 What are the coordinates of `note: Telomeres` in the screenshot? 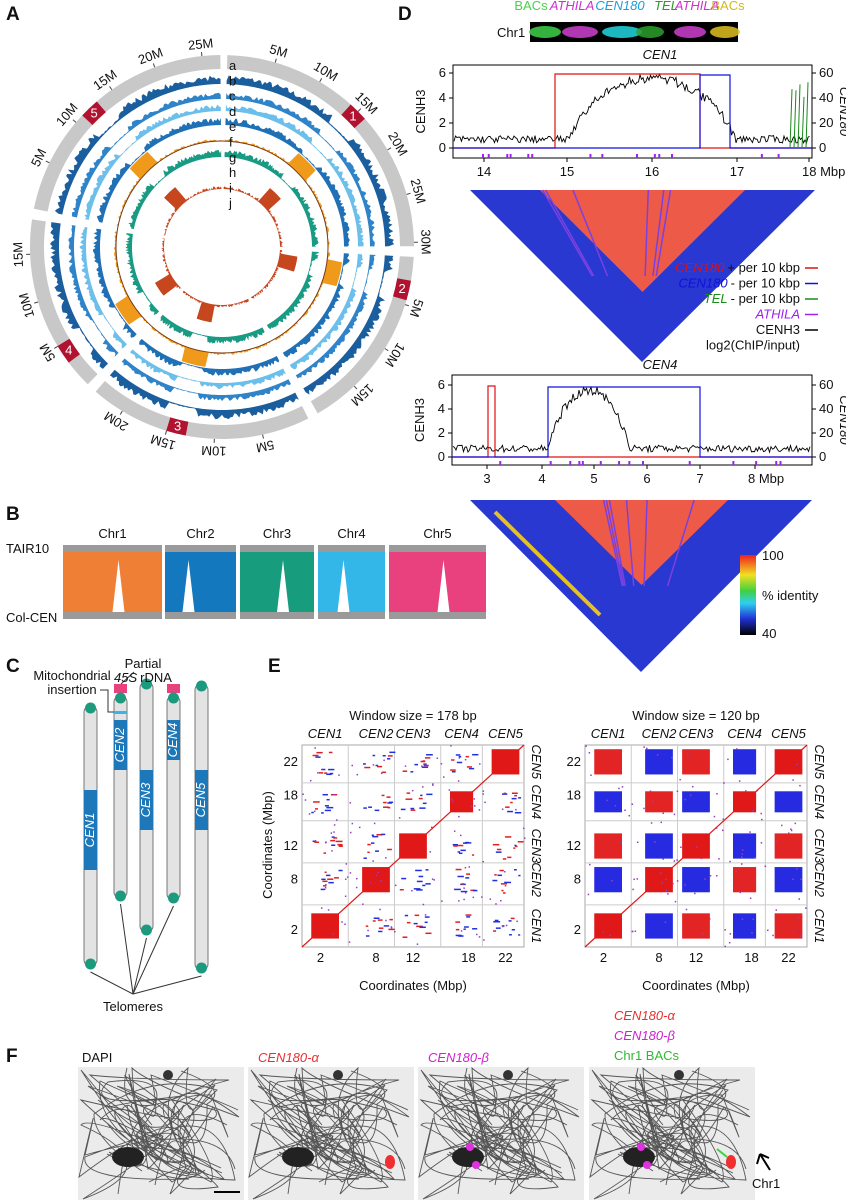 It's located at (133, 1006).